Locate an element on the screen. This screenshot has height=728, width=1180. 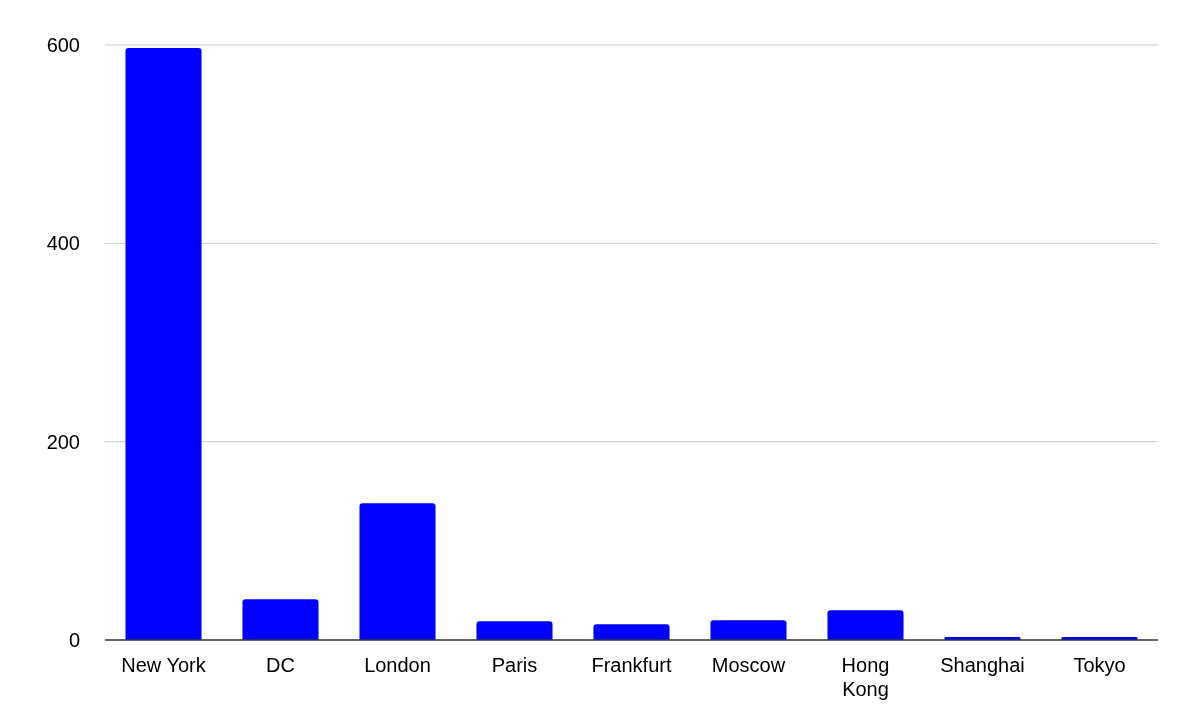
y-tick-label: 400 is located at coordinates (63, 243).